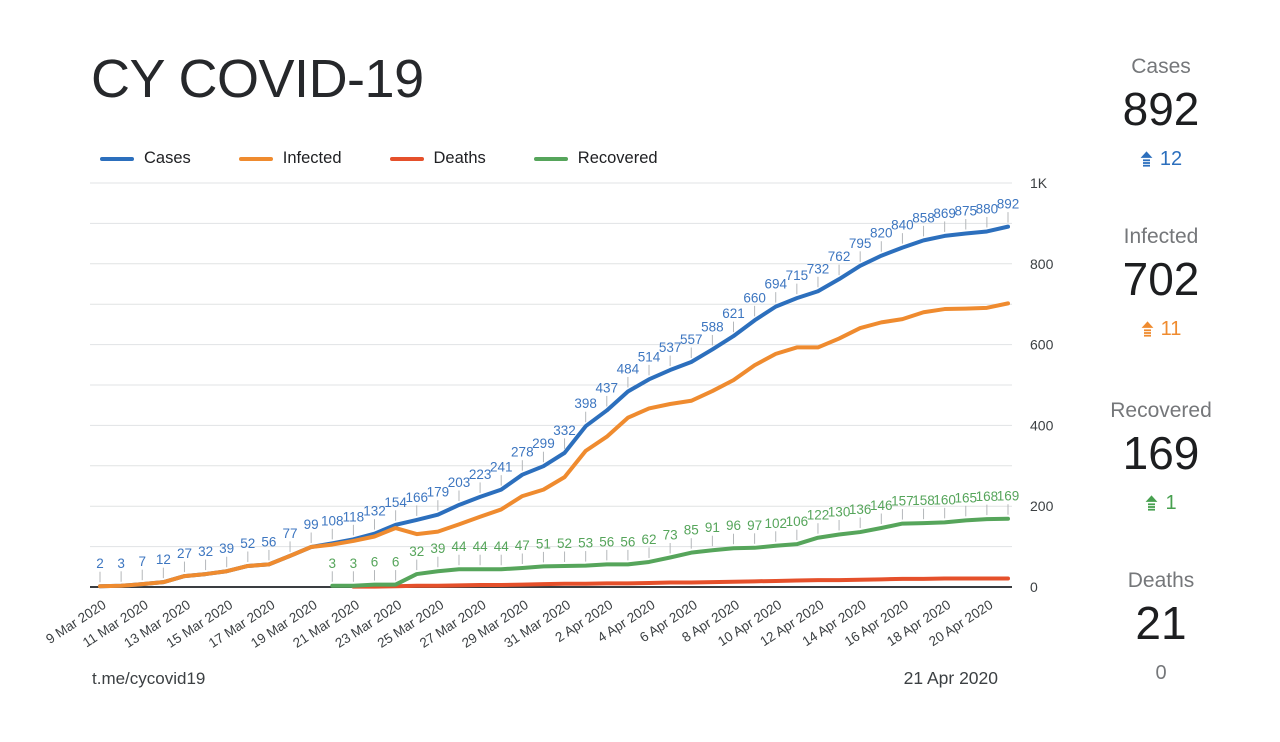  What do you see at coordinates (163, 559) in the screenshot?
I see `svg-text: 12` at bounding box center [163, 559].